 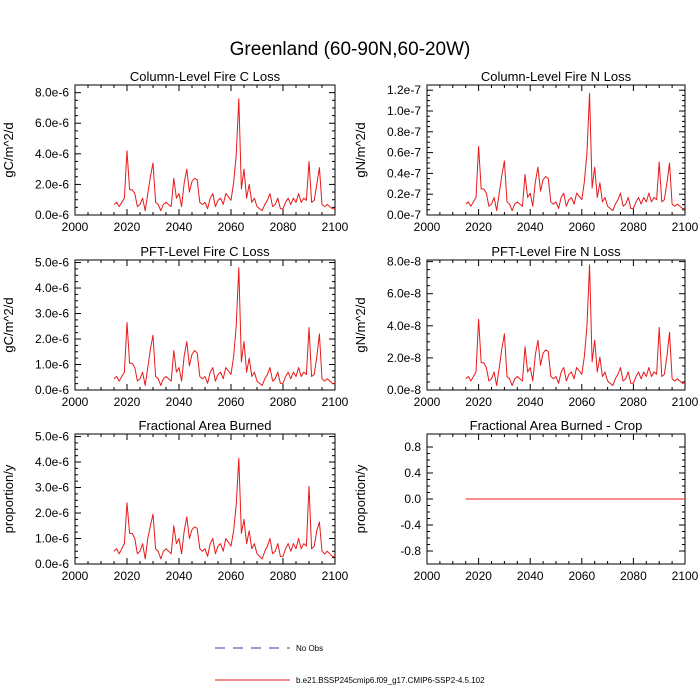 What do you see at coordinates (412, 499) in the screenshot?
I see `y-tick-label: 0.0` at bounding box center [412, 499].